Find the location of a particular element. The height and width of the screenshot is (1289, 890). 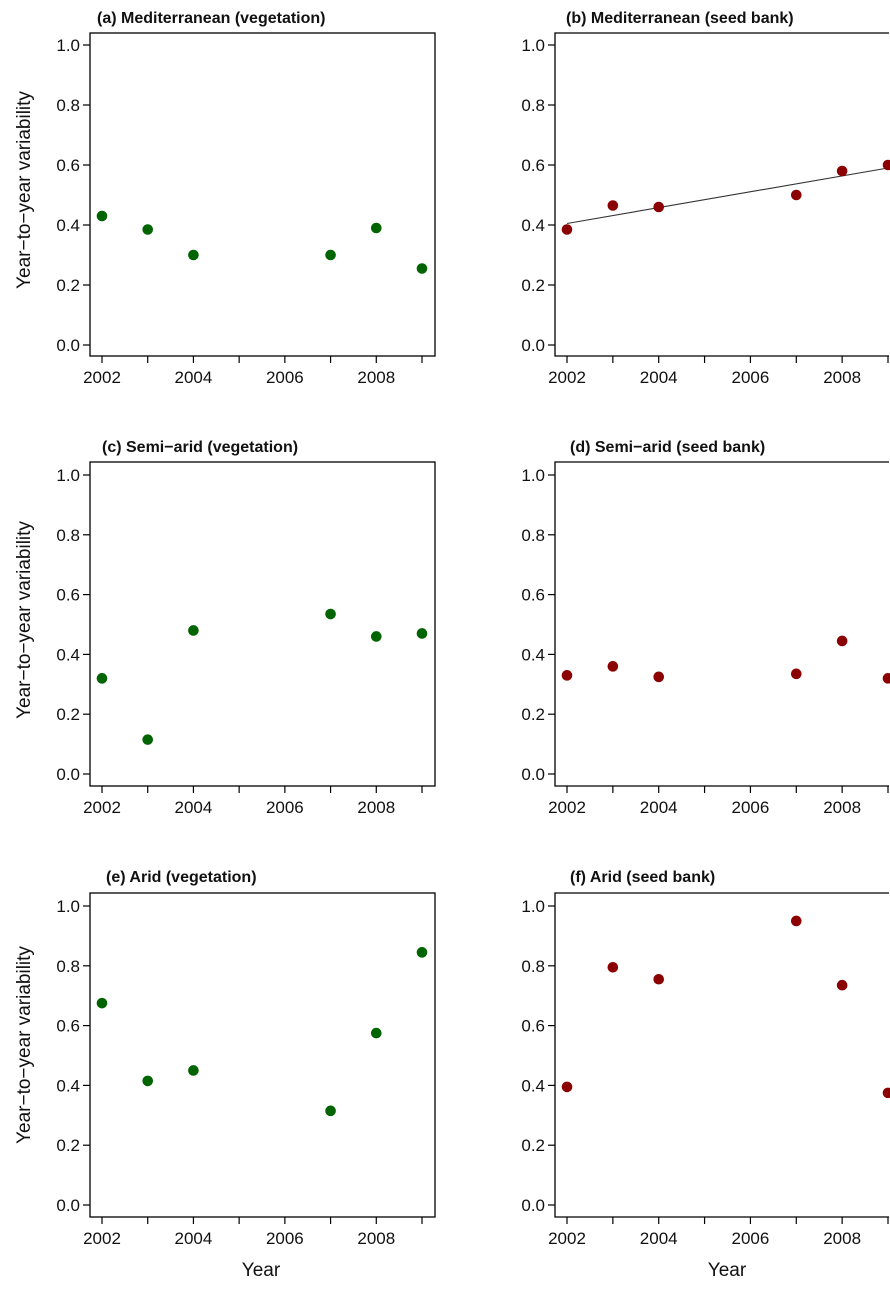

panel-b-plot: 0.0 0.2 0.4 0.6 0.8 1.0 2002 2004 2006 2008 is located at coordinates (705, 209).